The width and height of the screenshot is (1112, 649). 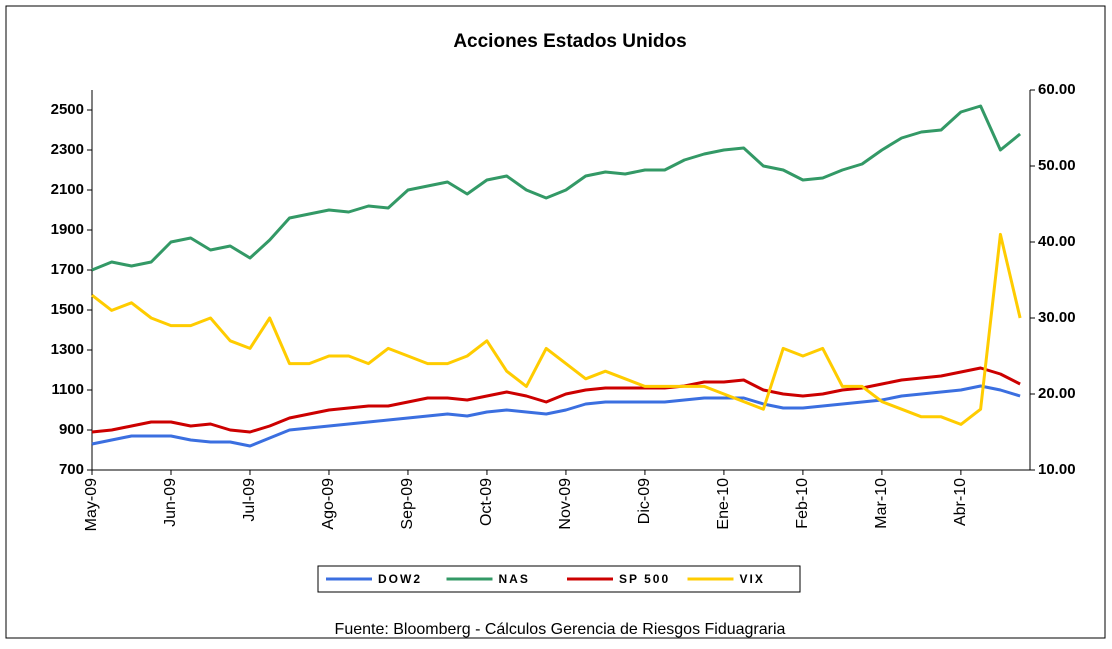 What do you see at coordinates (565, 504) in the screenshot?
I see `x-tick-label: Nov-09` at bounding box center [565, 504].